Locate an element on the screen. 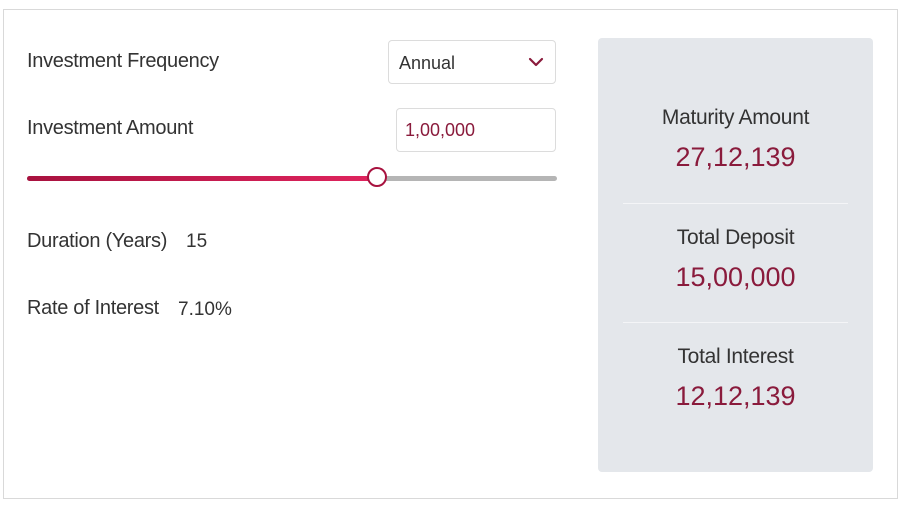 This screenshot has width=905, height=509. total-deposit-value: 15,00,000 is located at coordinates (735, 277).